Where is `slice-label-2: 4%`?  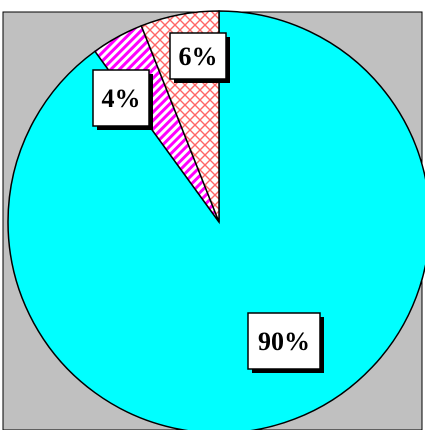 slice-label-2: 4% is located at coordinates (121, 98).